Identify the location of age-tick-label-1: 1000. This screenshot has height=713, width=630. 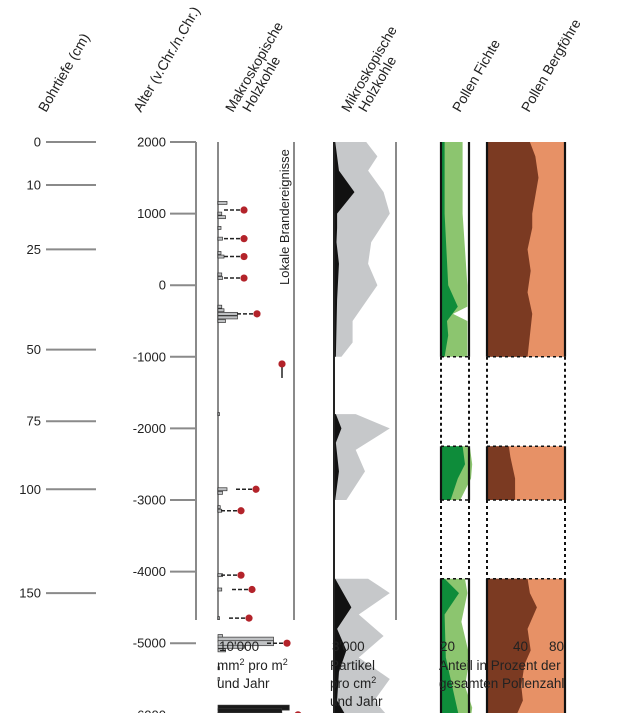
(151, 213).